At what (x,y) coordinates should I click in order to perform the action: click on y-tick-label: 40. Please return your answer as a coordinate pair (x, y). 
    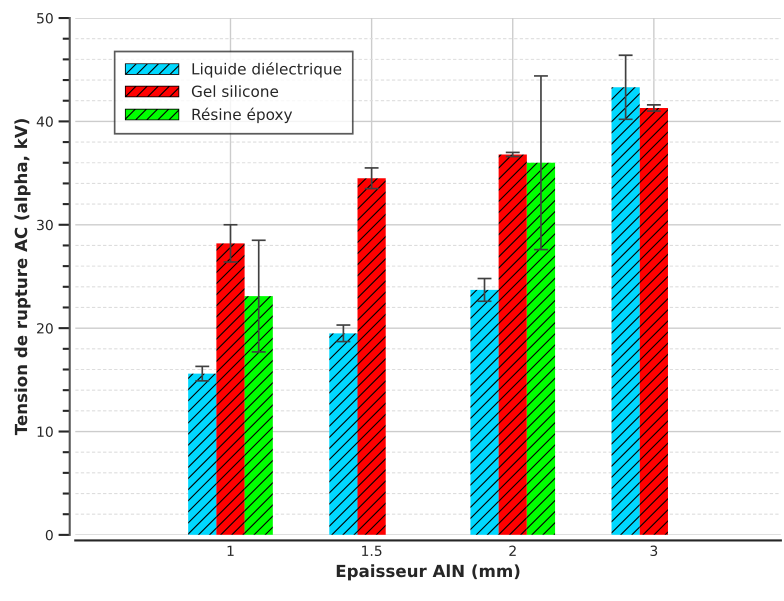
    Looking at the image, I should click on (44, 121).